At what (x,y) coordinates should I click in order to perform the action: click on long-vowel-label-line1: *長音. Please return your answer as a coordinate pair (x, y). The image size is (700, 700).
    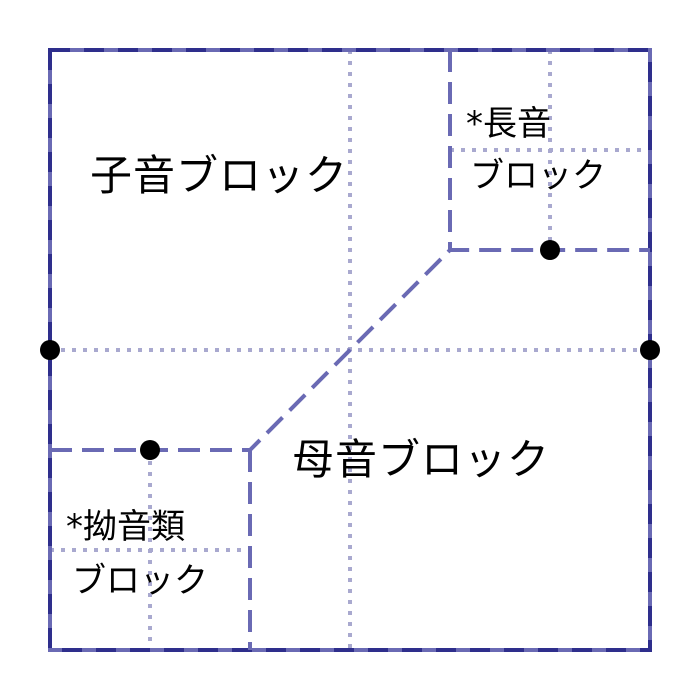
    Looking at the image, I should click on (508, 124).